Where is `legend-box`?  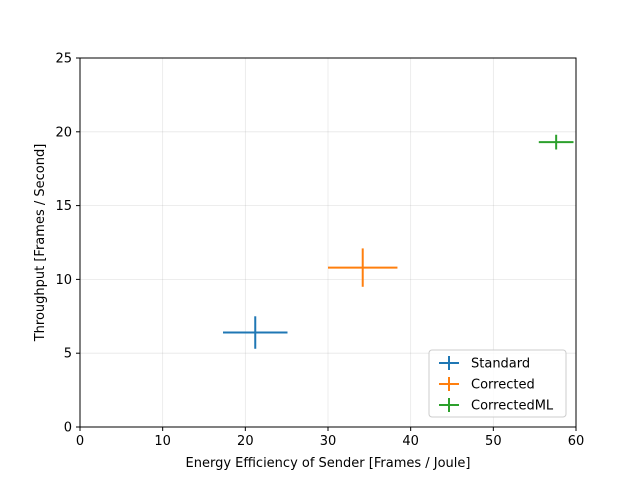
legend-box is located at coordinates (497, 383).